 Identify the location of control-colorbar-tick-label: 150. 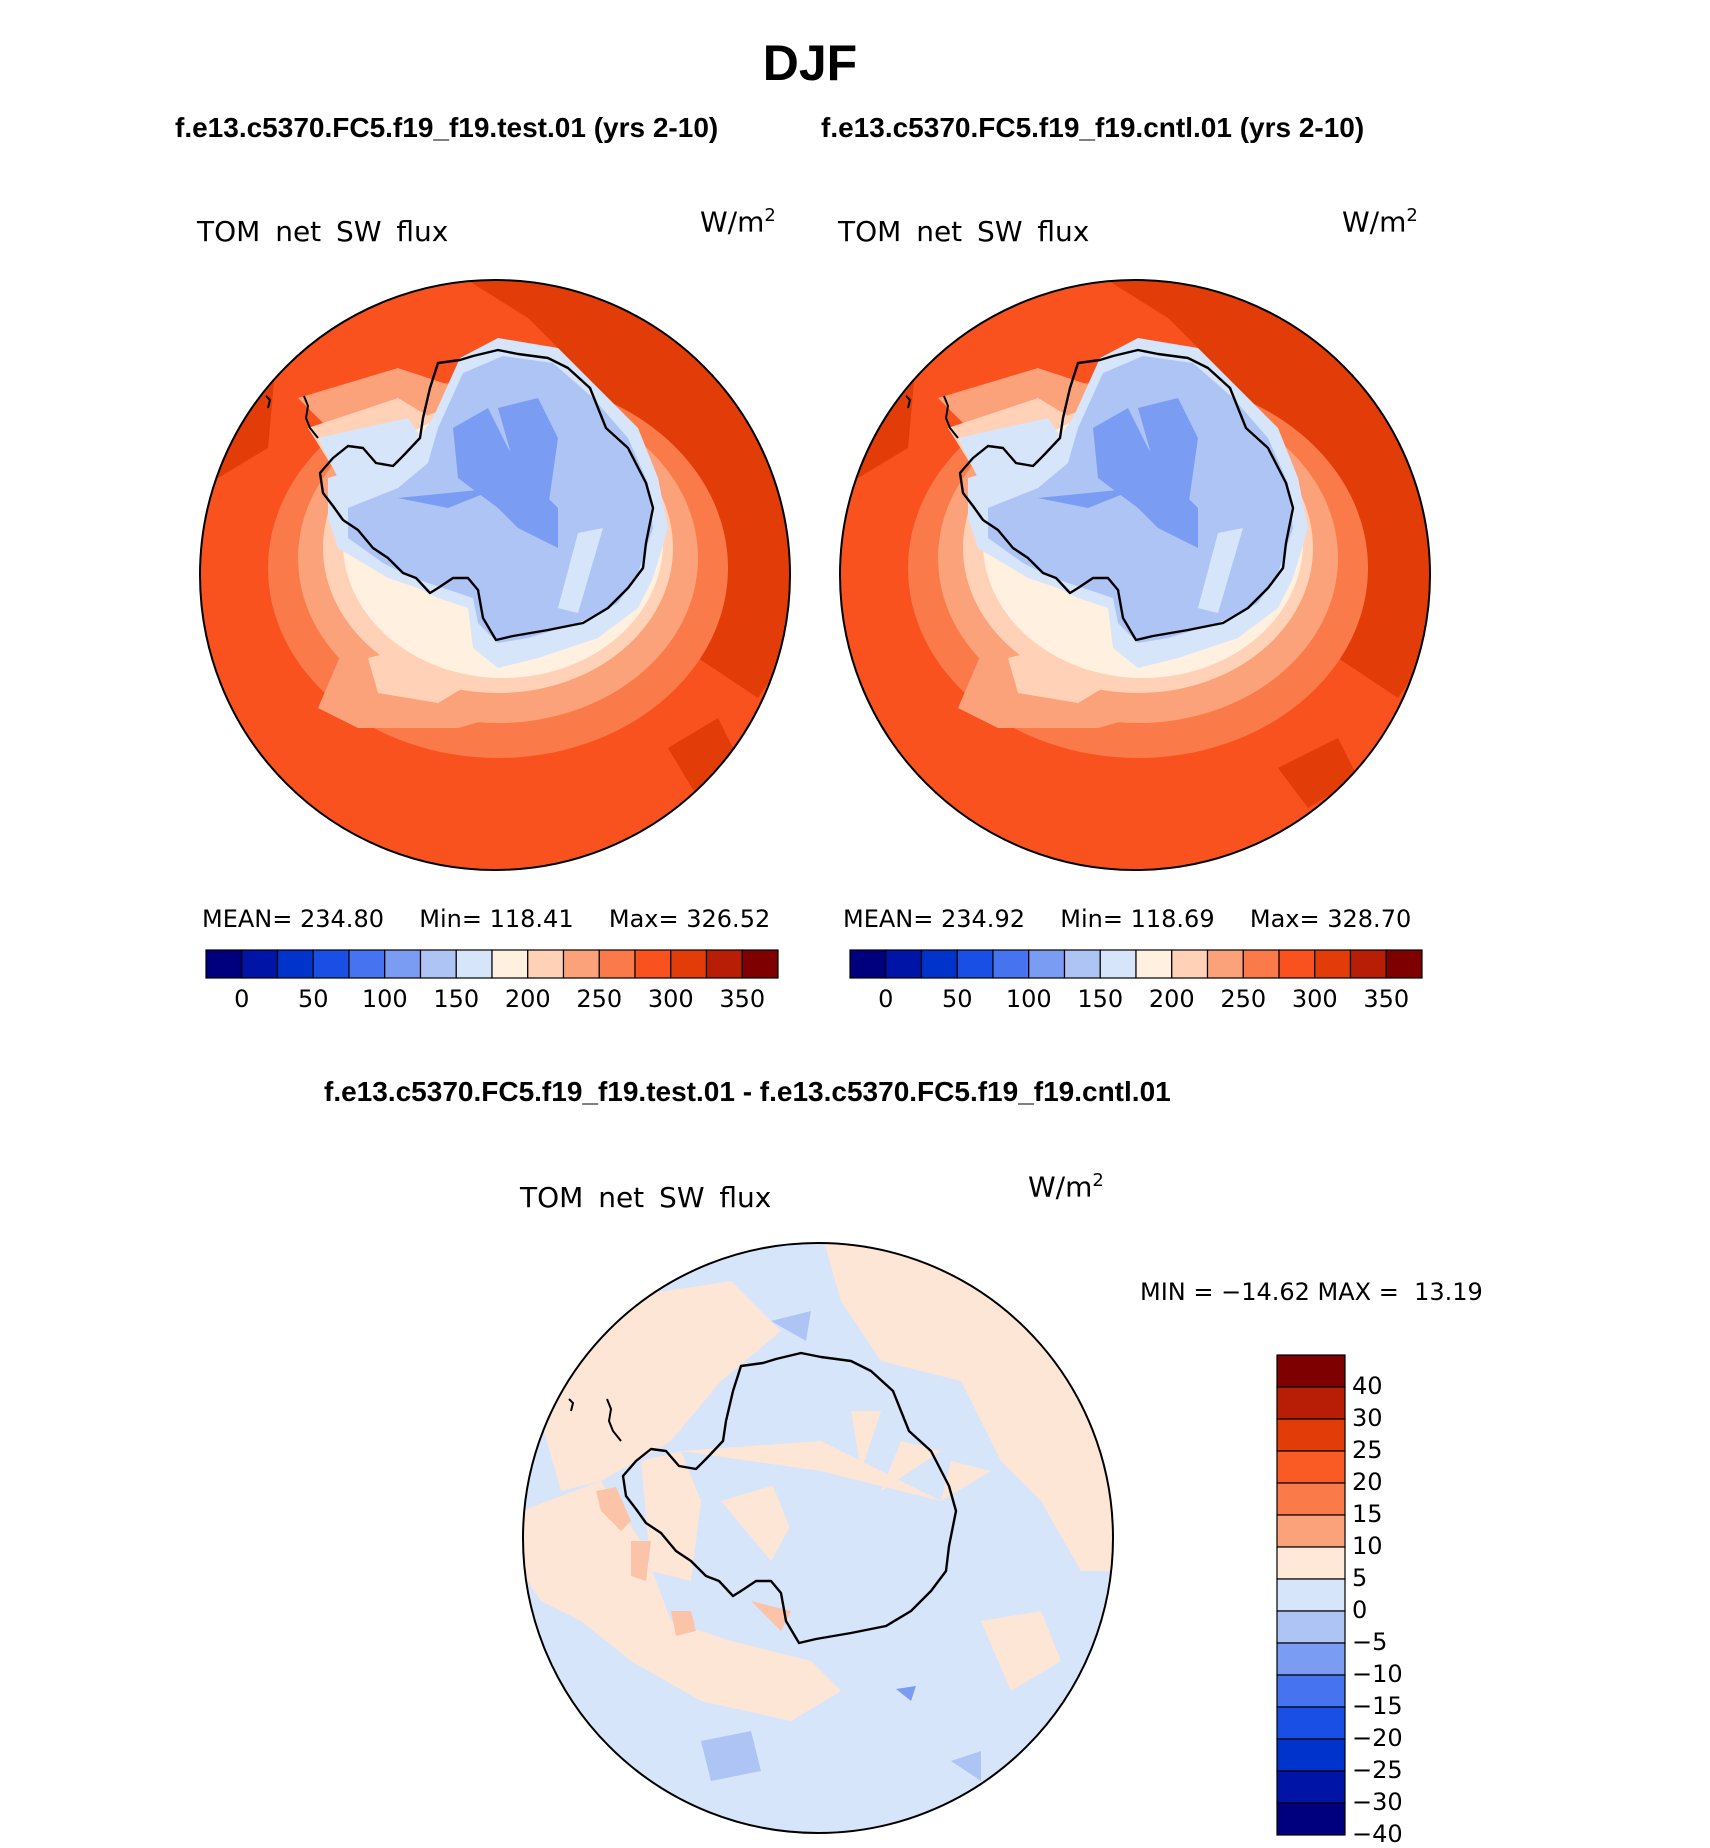
(1100, 999).